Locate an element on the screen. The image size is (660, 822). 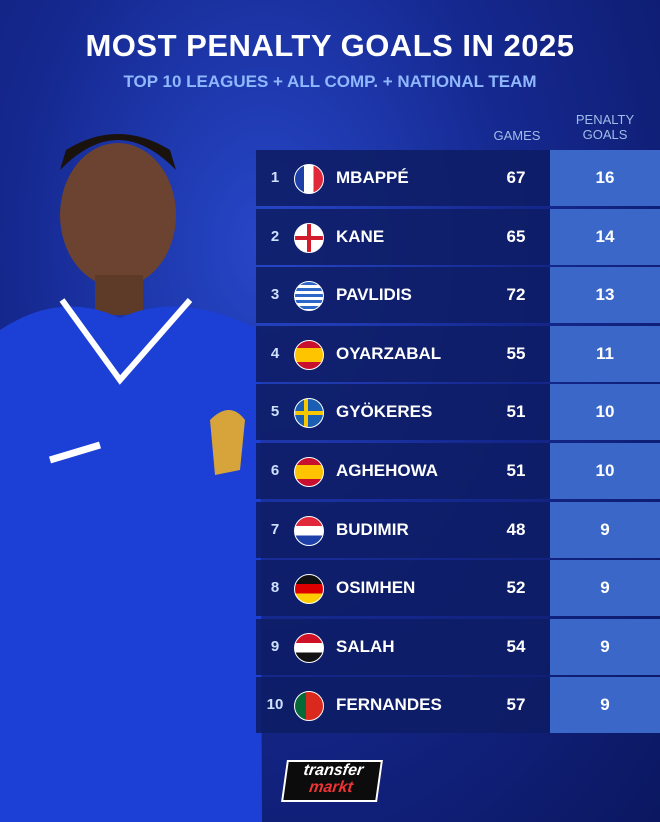
table-row: 6 AGHEHOWA 51 10 is located at coordinates (458, 471).